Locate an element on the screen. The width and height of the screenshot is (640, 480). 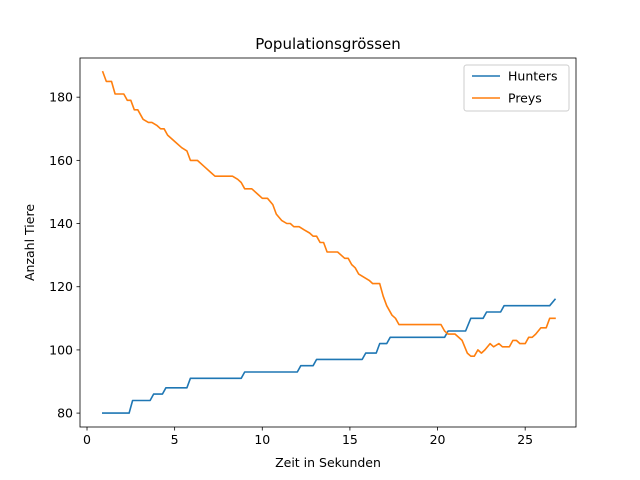
chart-title: Populationsgrössen is located at coordinates (328, 44).